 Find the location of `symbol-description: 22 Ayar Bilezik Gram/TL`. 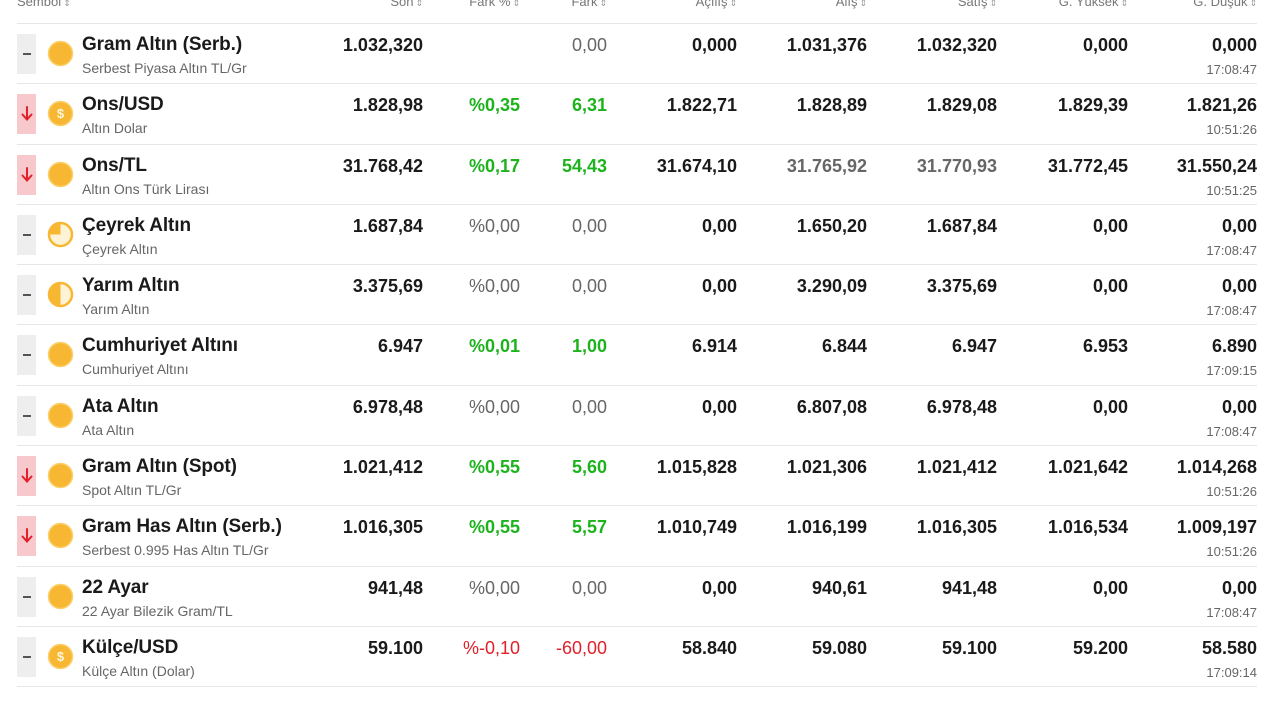

symbol-description: 22 Ayar Bilezik Gram/TL is located at coordinates (157, 610).